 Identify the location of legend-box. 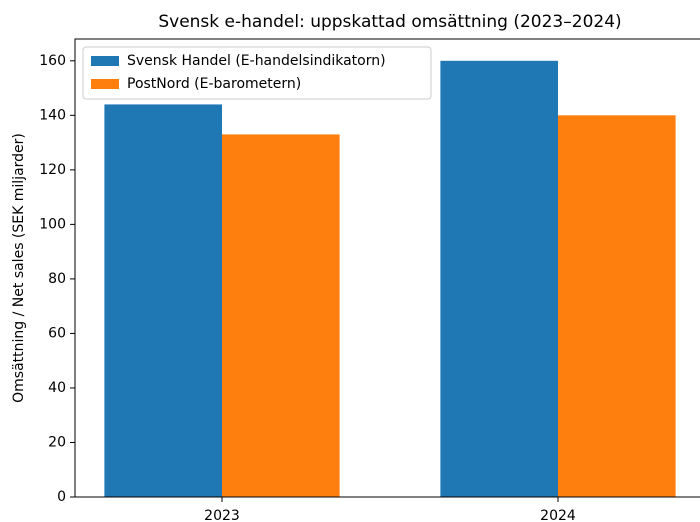
(257, 73).